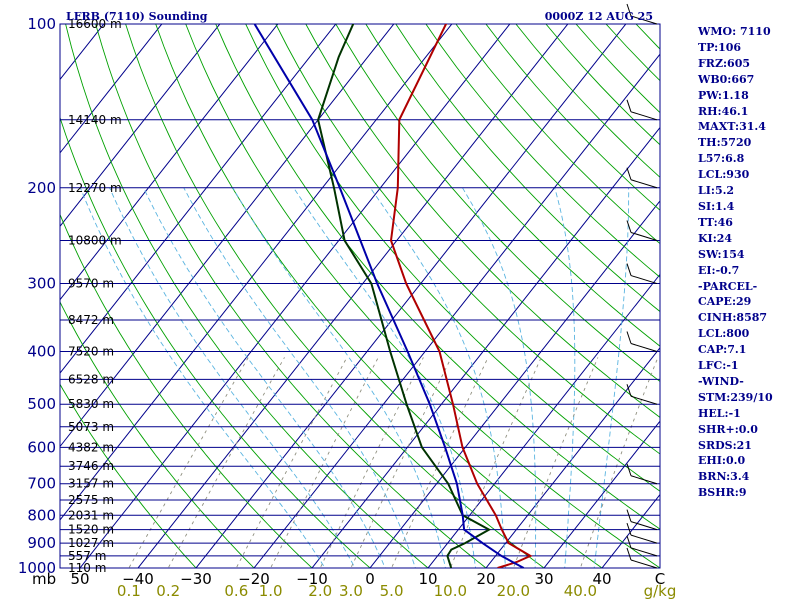  I want to click on title-datetime: 0000Z 12 AUG 25, so click(599, 16).